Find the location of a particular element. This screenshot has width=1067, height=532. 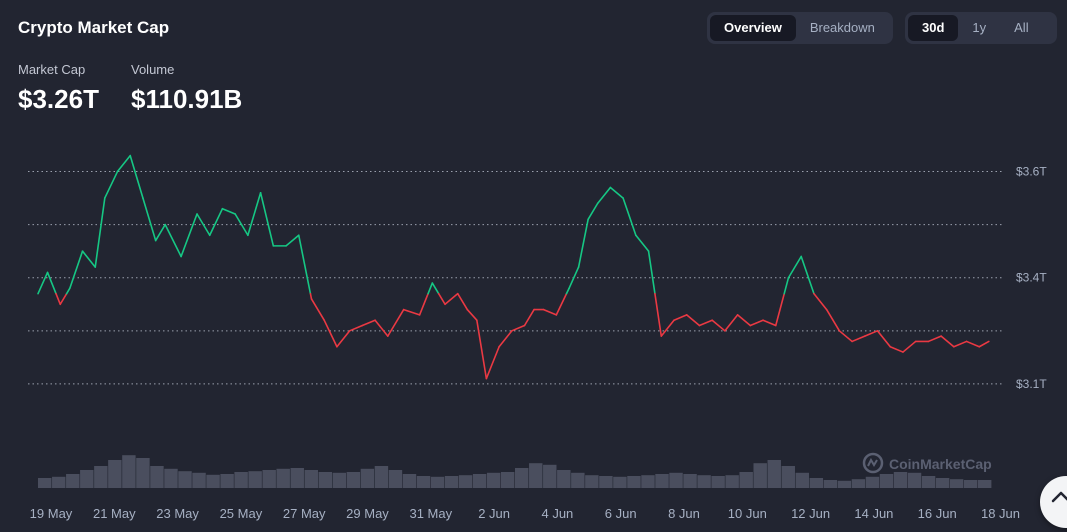

x-tick-label: 31 May is located at coordinates (430, 513).